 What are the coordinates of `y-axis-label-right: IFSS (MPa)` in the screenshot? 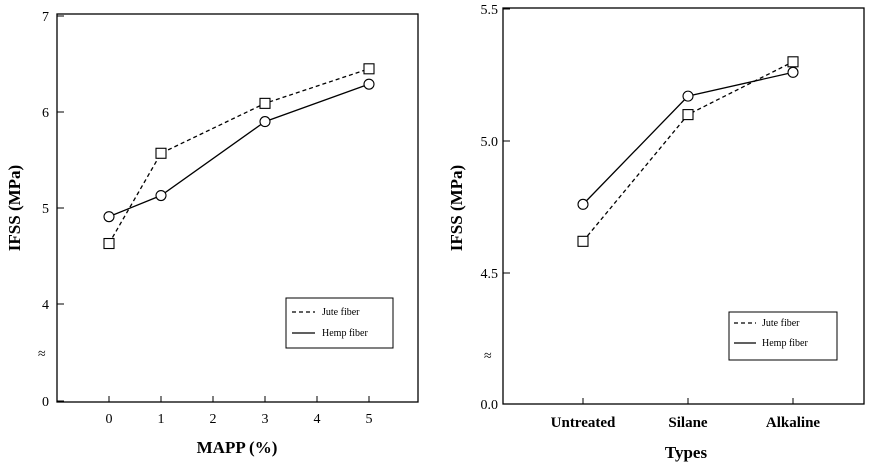 It's located at (456, 208).